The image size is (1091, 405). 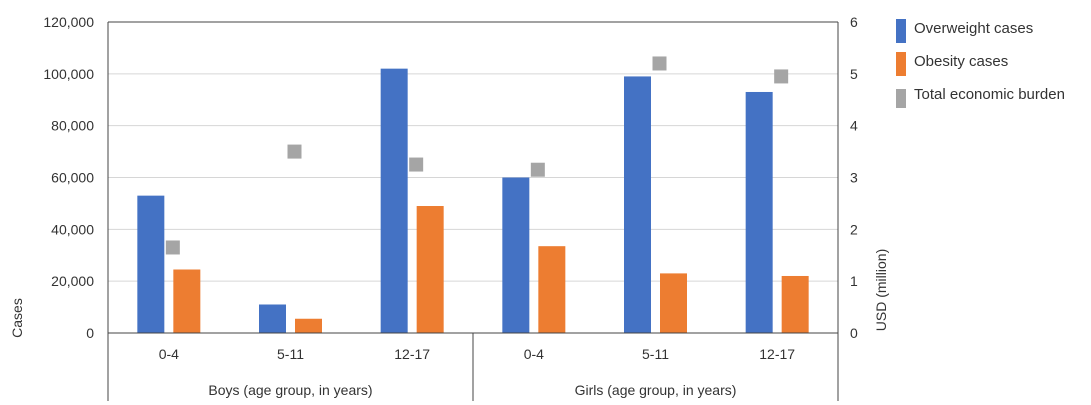 I want to click on y-axis-title: Cases, so click(x=17, y=318).